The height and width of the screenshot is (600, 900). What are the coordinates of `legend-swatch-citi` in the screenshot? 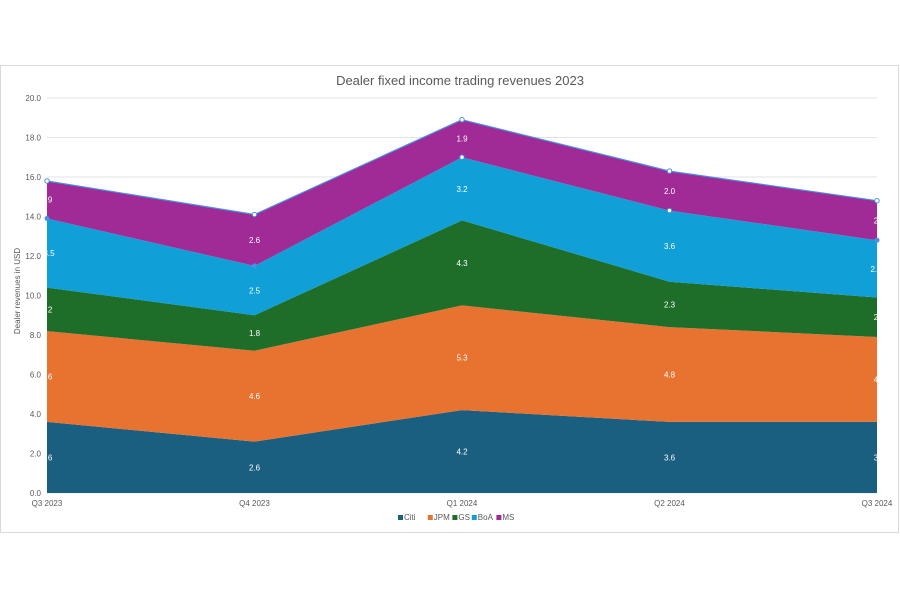 It's located at (400, 517).